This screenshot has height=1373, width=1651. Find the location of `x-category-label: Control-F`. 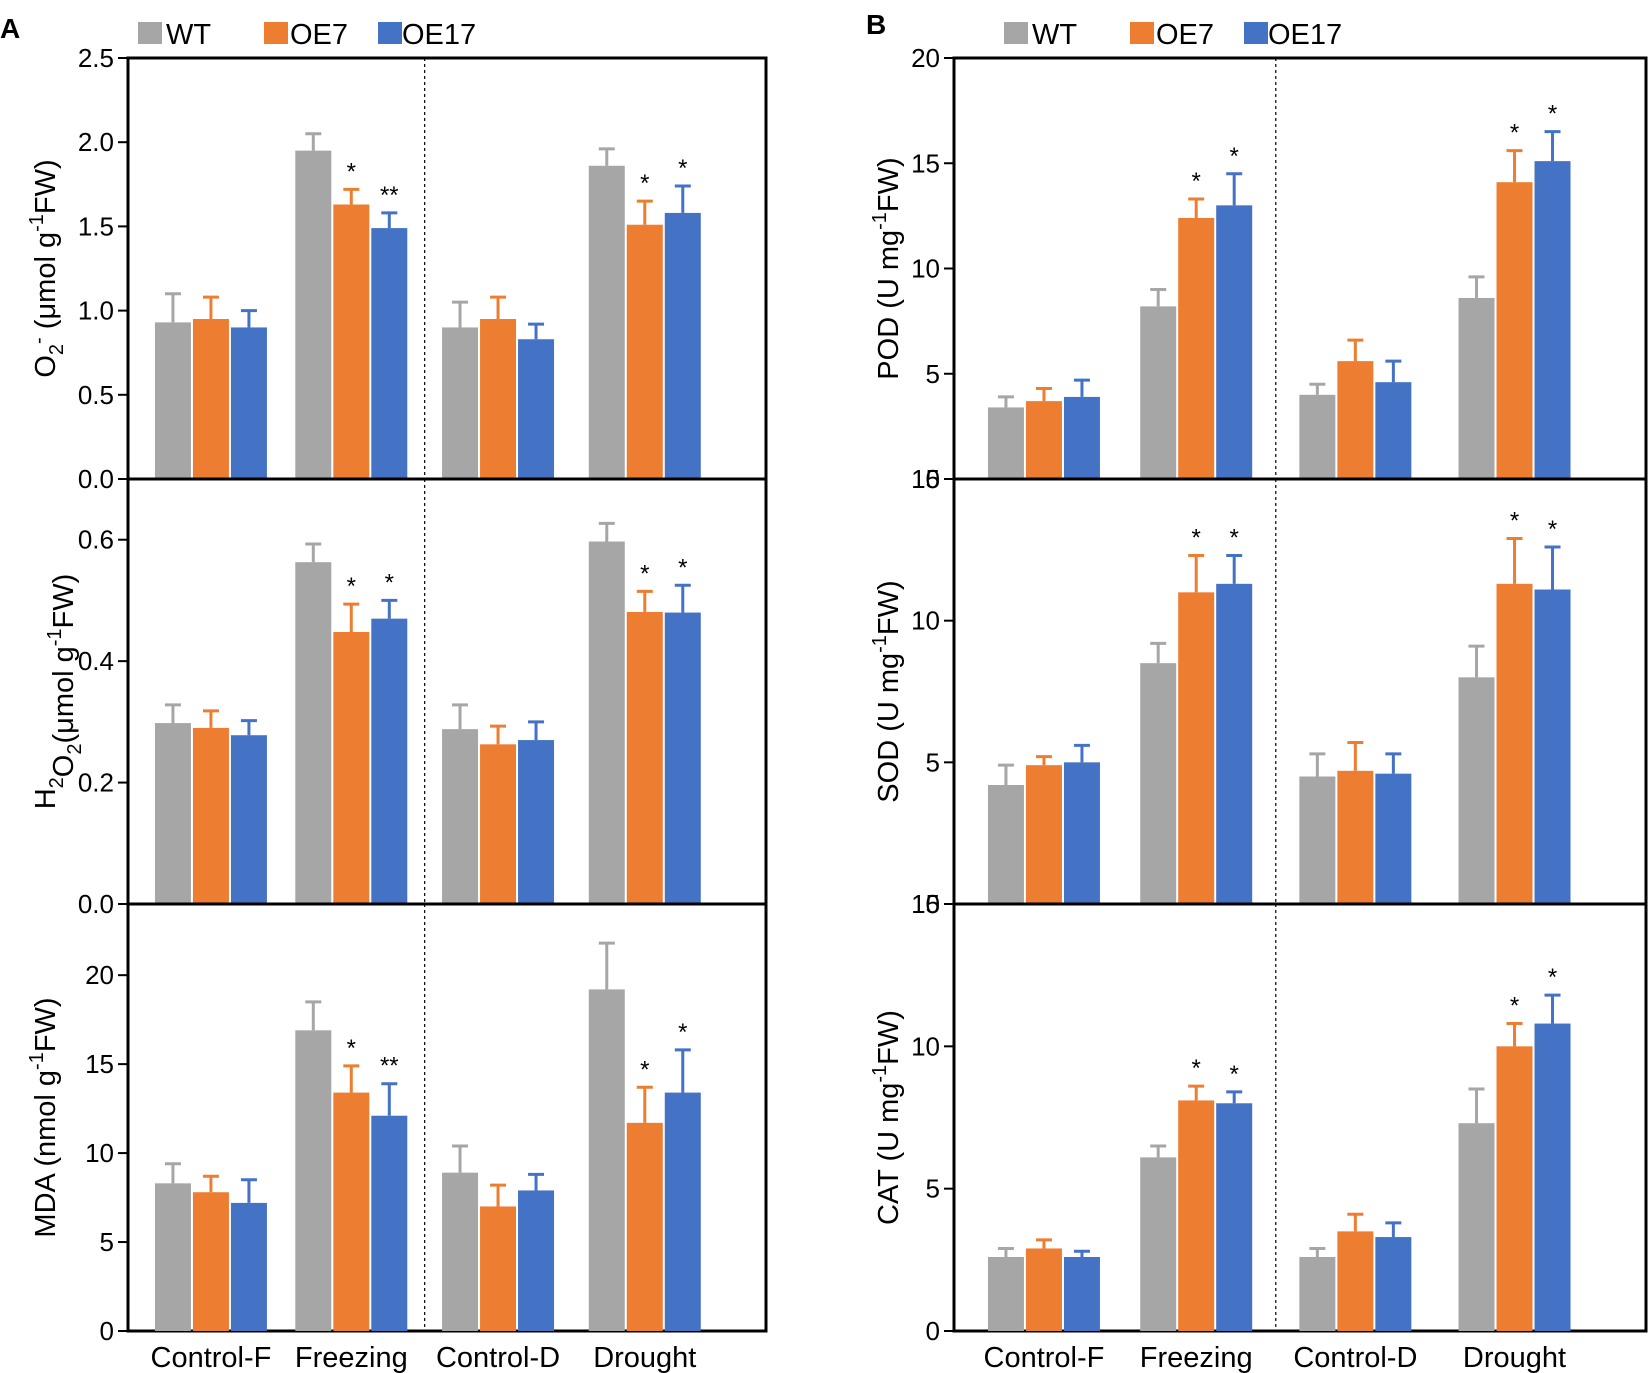

x-category-label: Control-F is located at coordinates (1044, 1357).